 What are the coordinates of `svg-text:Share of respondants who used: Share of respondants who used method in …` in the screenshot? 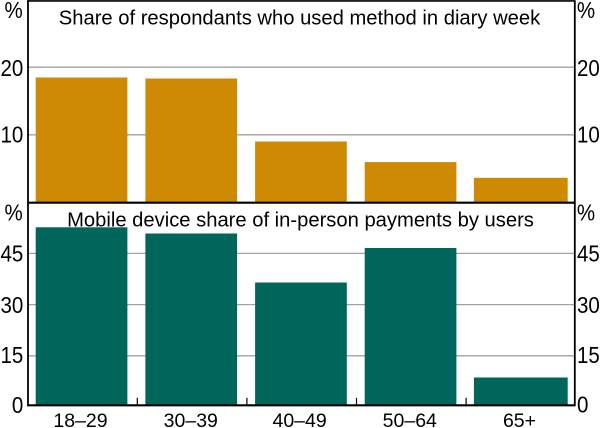 It's located at (300, 19).